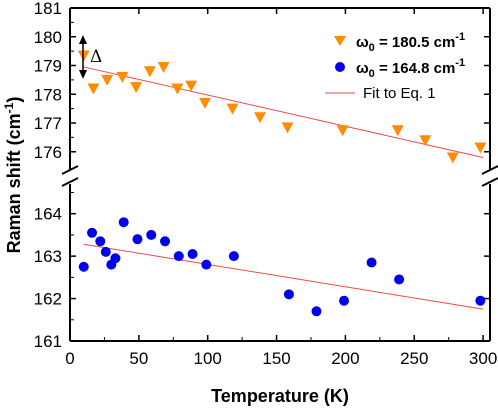 Image resolution: width=498 pixels, height=410 pixels. Describe the element at coordinates (410, 42) in the screenshot. I see `legend-label-series-1: ω0 = 180.5 cm-1` at that location.